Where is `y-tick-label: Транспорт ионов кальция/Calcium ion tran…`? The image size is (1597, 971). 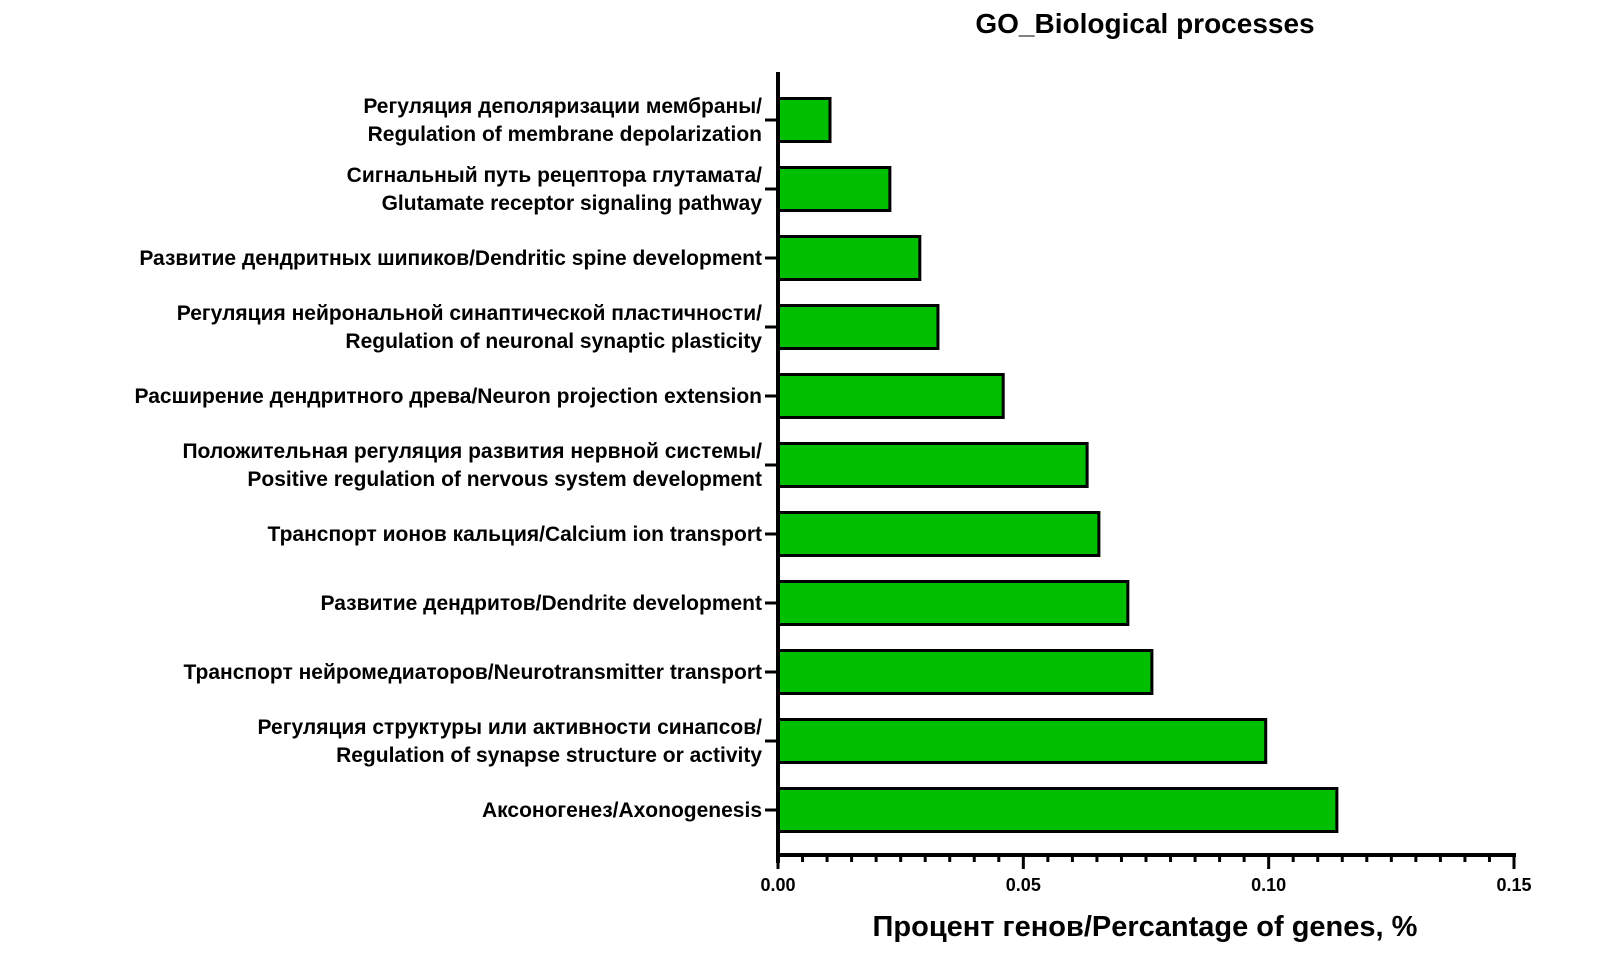 y-tick-label: Транспорт ионов кальция/Calcium ion tran… is located at coordinates (515, 534).